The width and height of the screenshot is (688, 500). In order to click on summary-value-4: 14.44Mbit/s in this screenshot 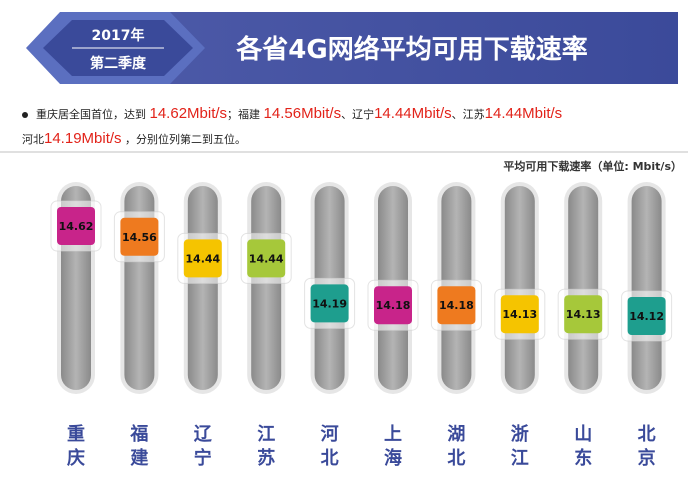, I will do `click(523, 113)`.